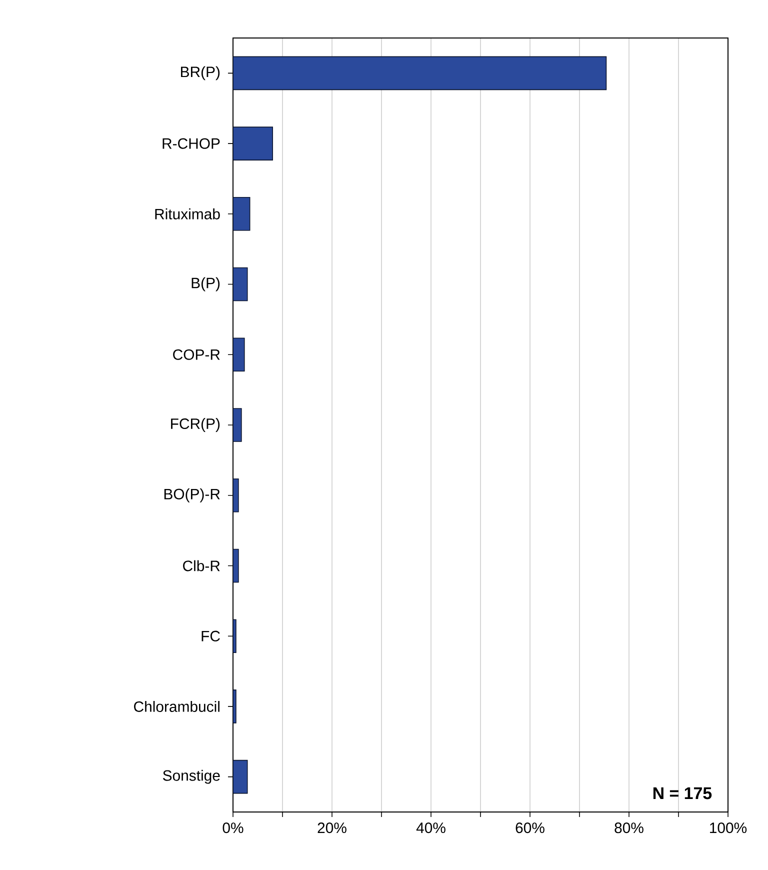 Image resolution: width=768 pixels, height=870 pixels. What do you see at coordinates (196, 354) in the screenshot?
I see `y-tick-label: COP-R` at bounding box center [196, 354].